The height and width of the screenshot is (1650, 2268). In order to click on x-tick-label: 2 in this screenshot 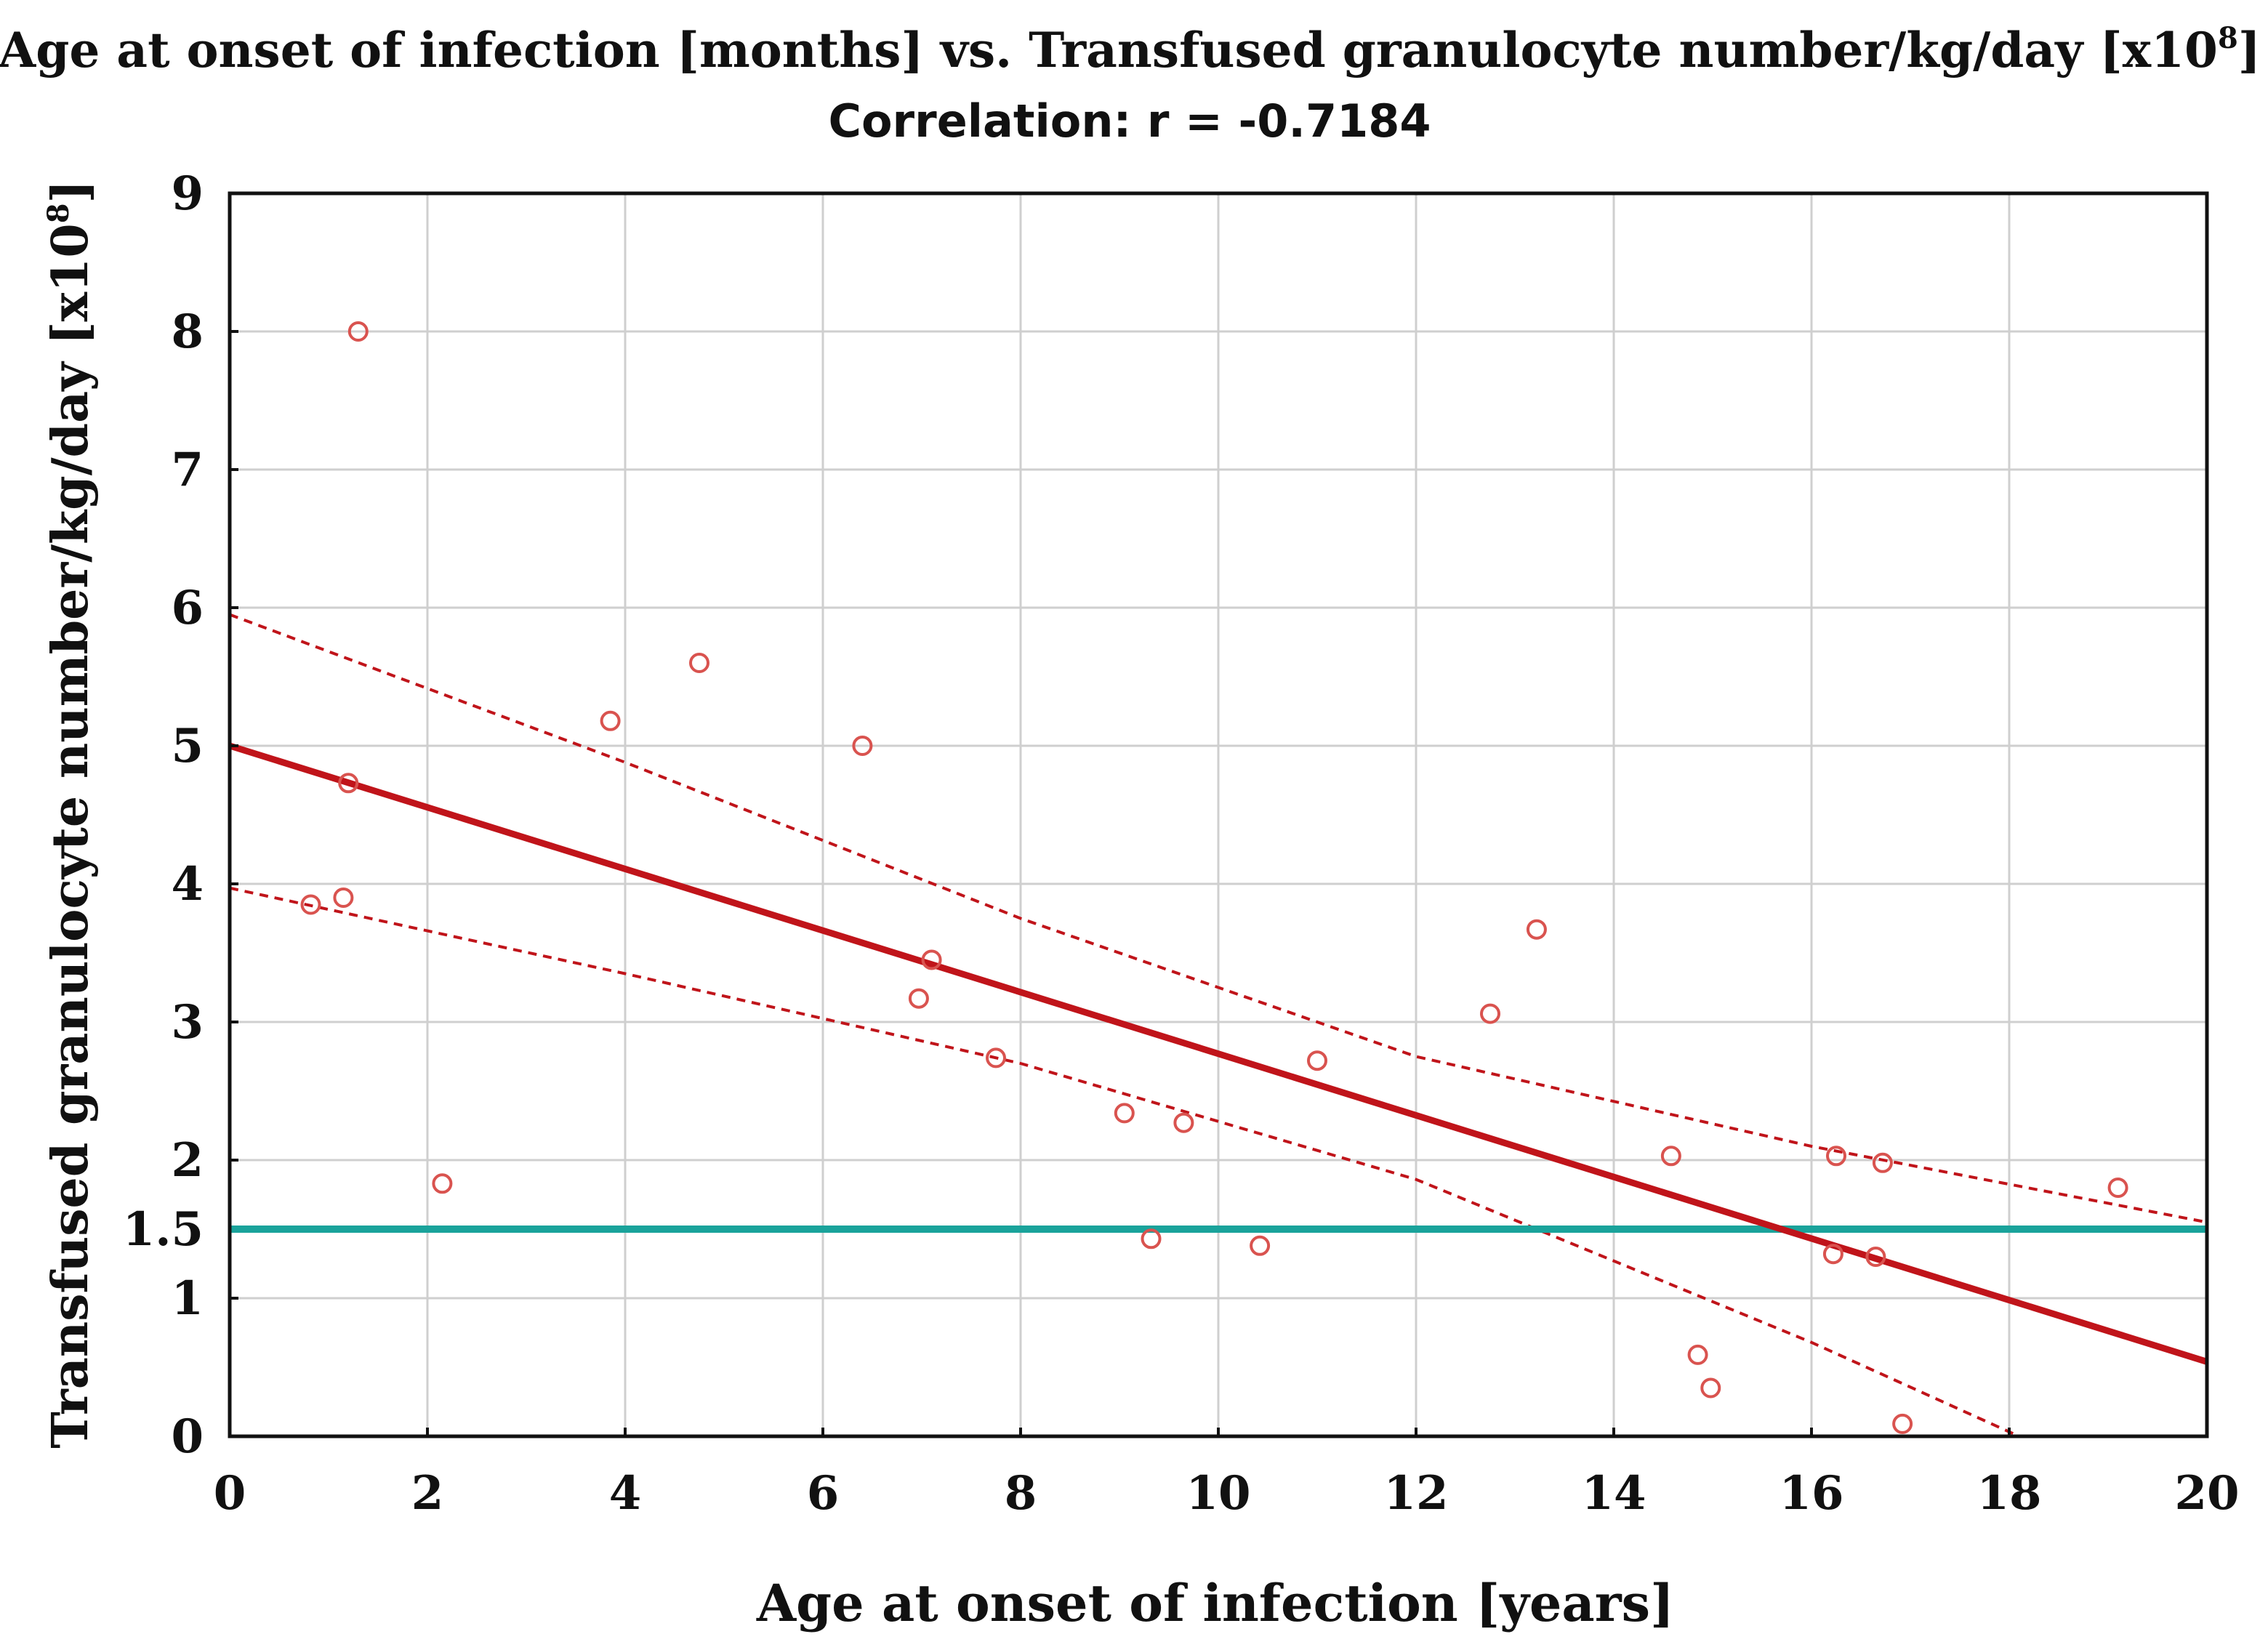, I will do `click(427, 1493)`.